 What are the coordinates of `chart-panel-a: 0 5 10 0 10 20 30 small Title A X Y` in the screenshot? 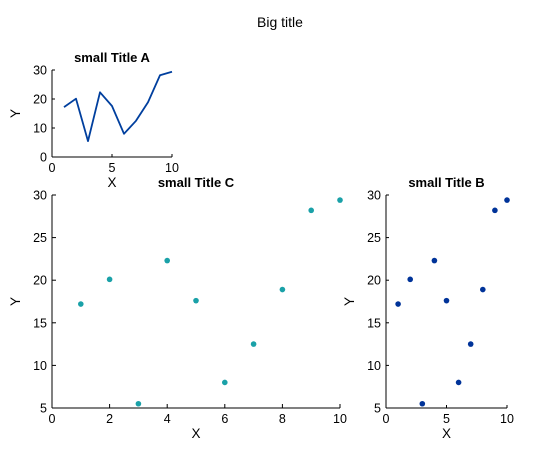 It's located at (93, 120).